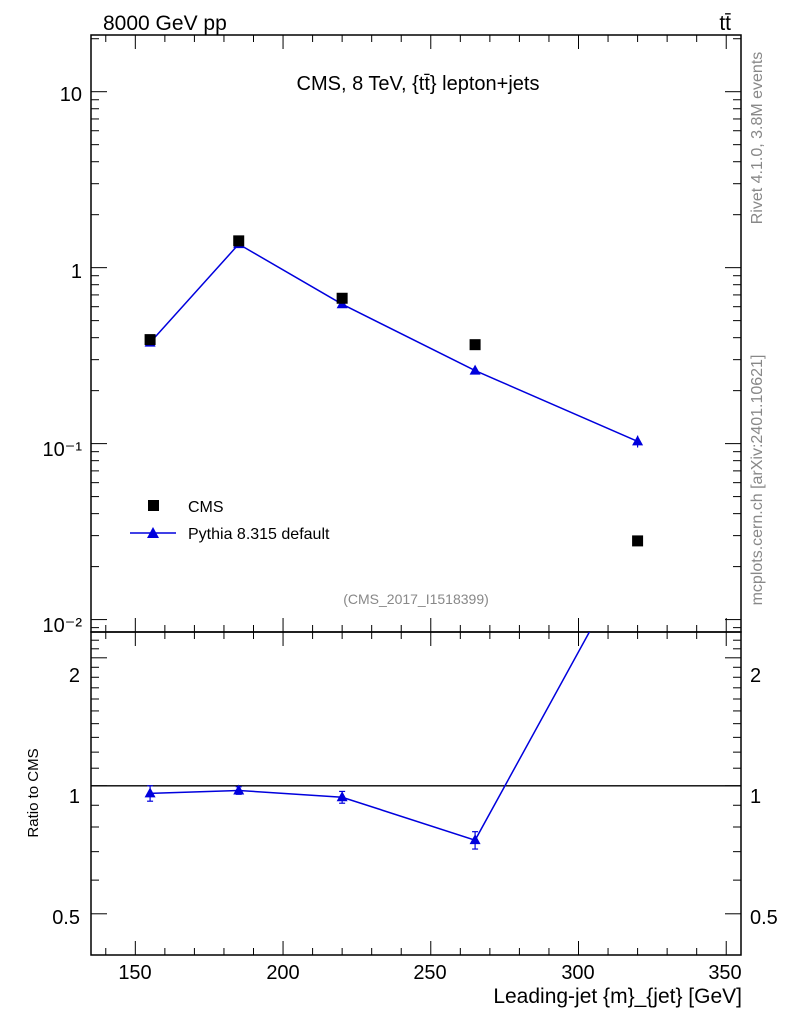  I want to click on legend-mc-label: Pythia 8.315 default, so click(259, 534).